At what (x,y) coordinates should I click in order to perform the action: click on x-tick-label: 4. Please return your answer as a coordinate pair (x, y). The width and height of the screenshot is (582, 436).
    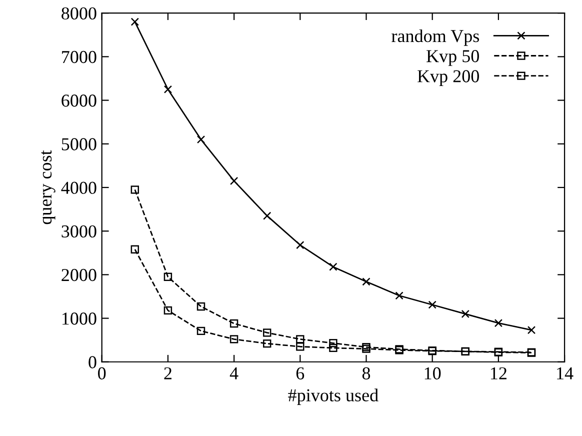
    Looking at the image, I should click on (234, 373).